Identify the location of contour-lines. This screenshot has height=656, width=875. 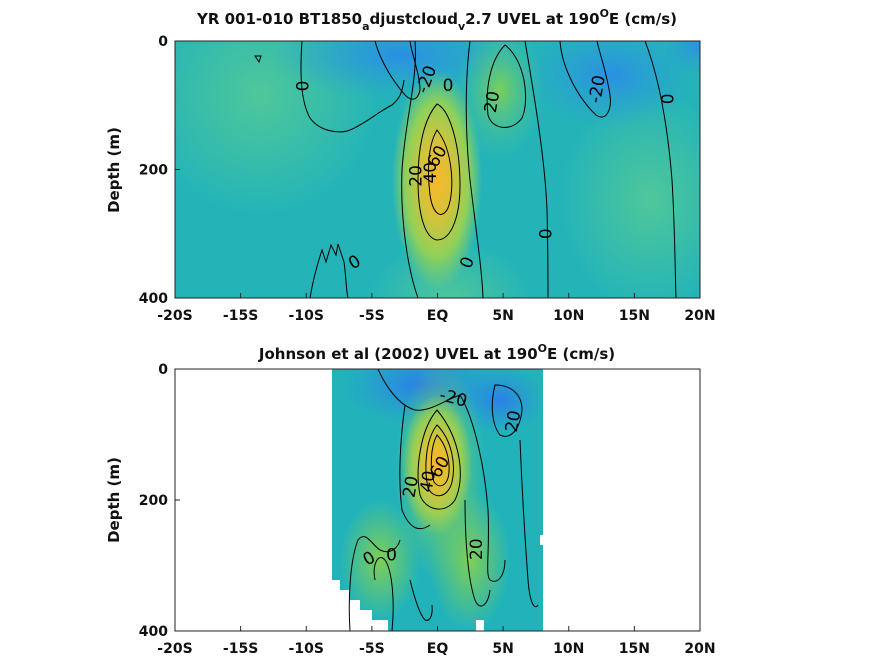
(443, 500).